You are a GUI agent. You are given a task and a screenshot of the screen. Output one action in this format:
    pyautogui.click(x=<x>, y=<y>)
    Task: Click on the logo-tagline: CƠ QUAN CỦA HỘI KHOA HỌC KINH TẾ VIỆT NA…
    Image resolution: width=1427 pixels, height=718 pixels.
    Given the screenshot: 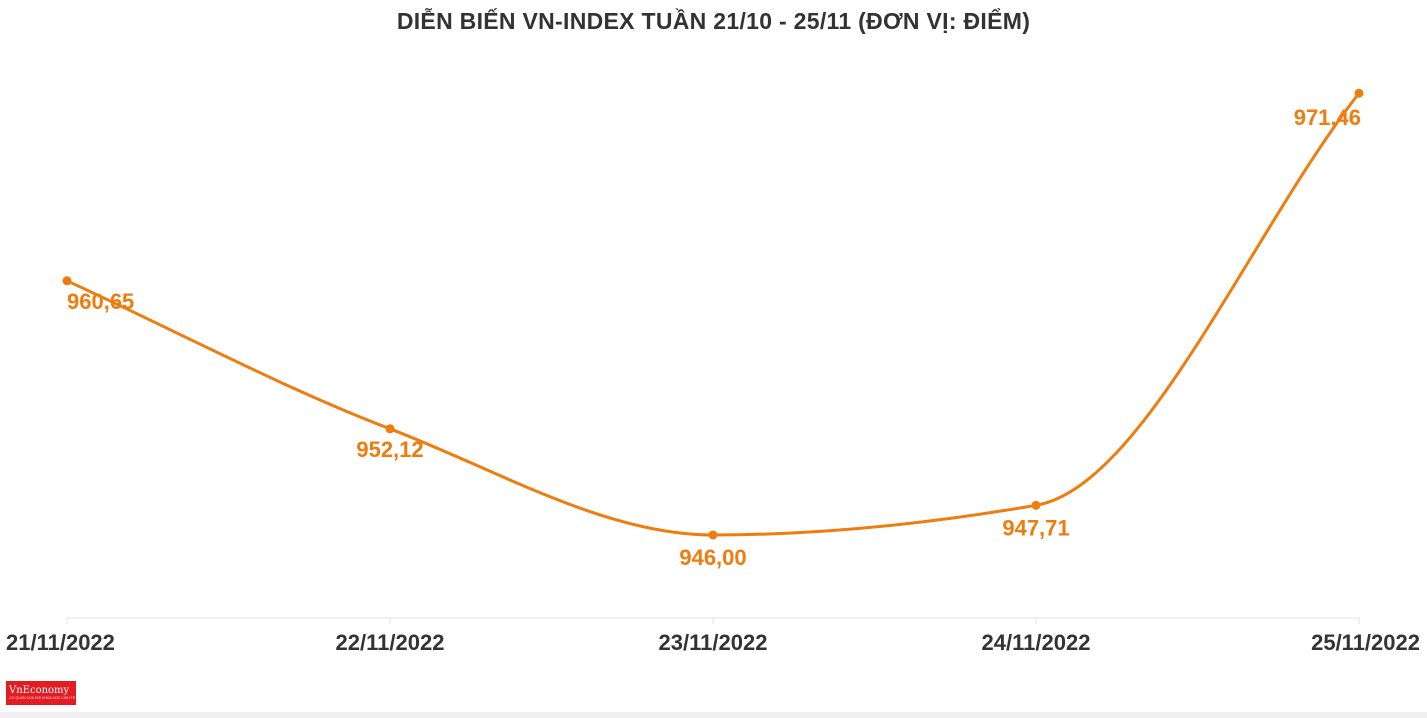 What is the action you would take?
    pyautogui.click(x=42, y=698)
    